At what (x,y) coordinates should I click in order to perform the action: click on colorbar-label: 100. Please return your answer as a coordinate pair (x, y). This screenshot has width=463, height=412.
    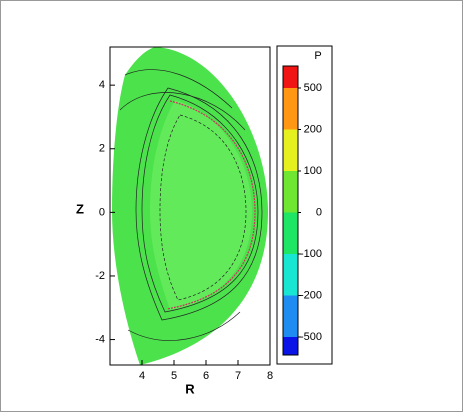
    Looking at the image, I should click on (313, 171).